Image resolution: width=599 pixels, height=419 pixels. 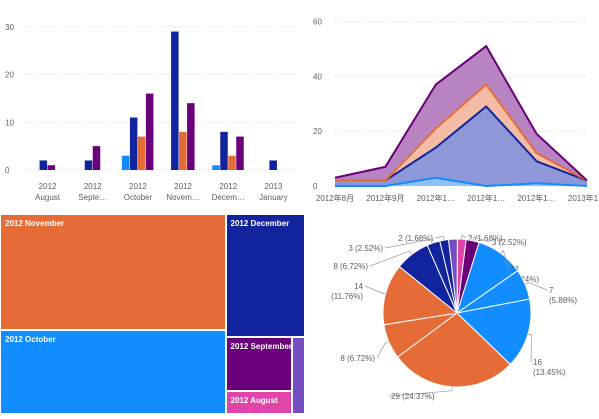 What do you see at coordinates (113, 272) in the screenshot?
I see `treemap-tile: 2012 November` at bounding box center [113, 272].